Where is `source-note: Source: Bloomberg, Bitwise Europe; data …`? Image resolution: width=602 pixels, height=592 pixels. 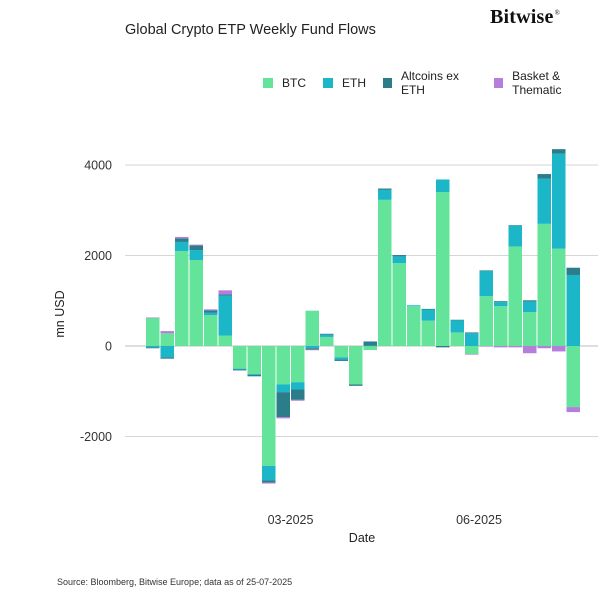 source-note: Source: Bloomberg, Bitwise Europe; data … is located at coordinates (175, 582).